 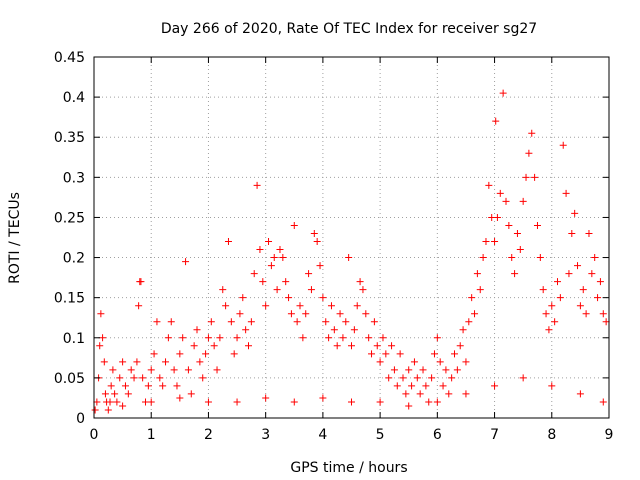 I want to click on x-axis-title: GPS time / hours, so click(x=348, y=468).